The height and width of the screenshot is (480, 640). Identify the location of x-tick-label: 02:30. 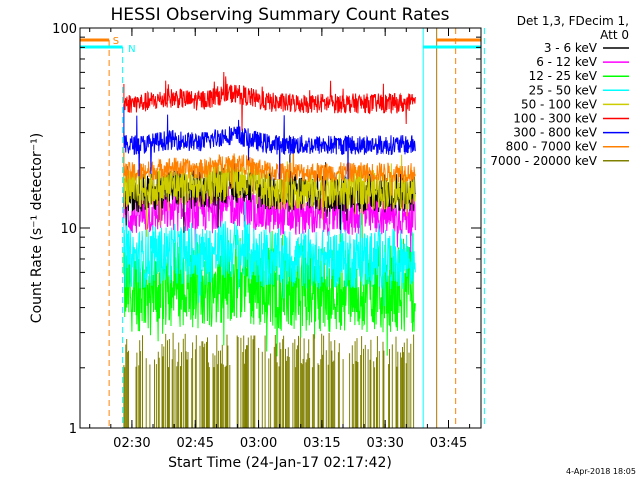
(131, 443).